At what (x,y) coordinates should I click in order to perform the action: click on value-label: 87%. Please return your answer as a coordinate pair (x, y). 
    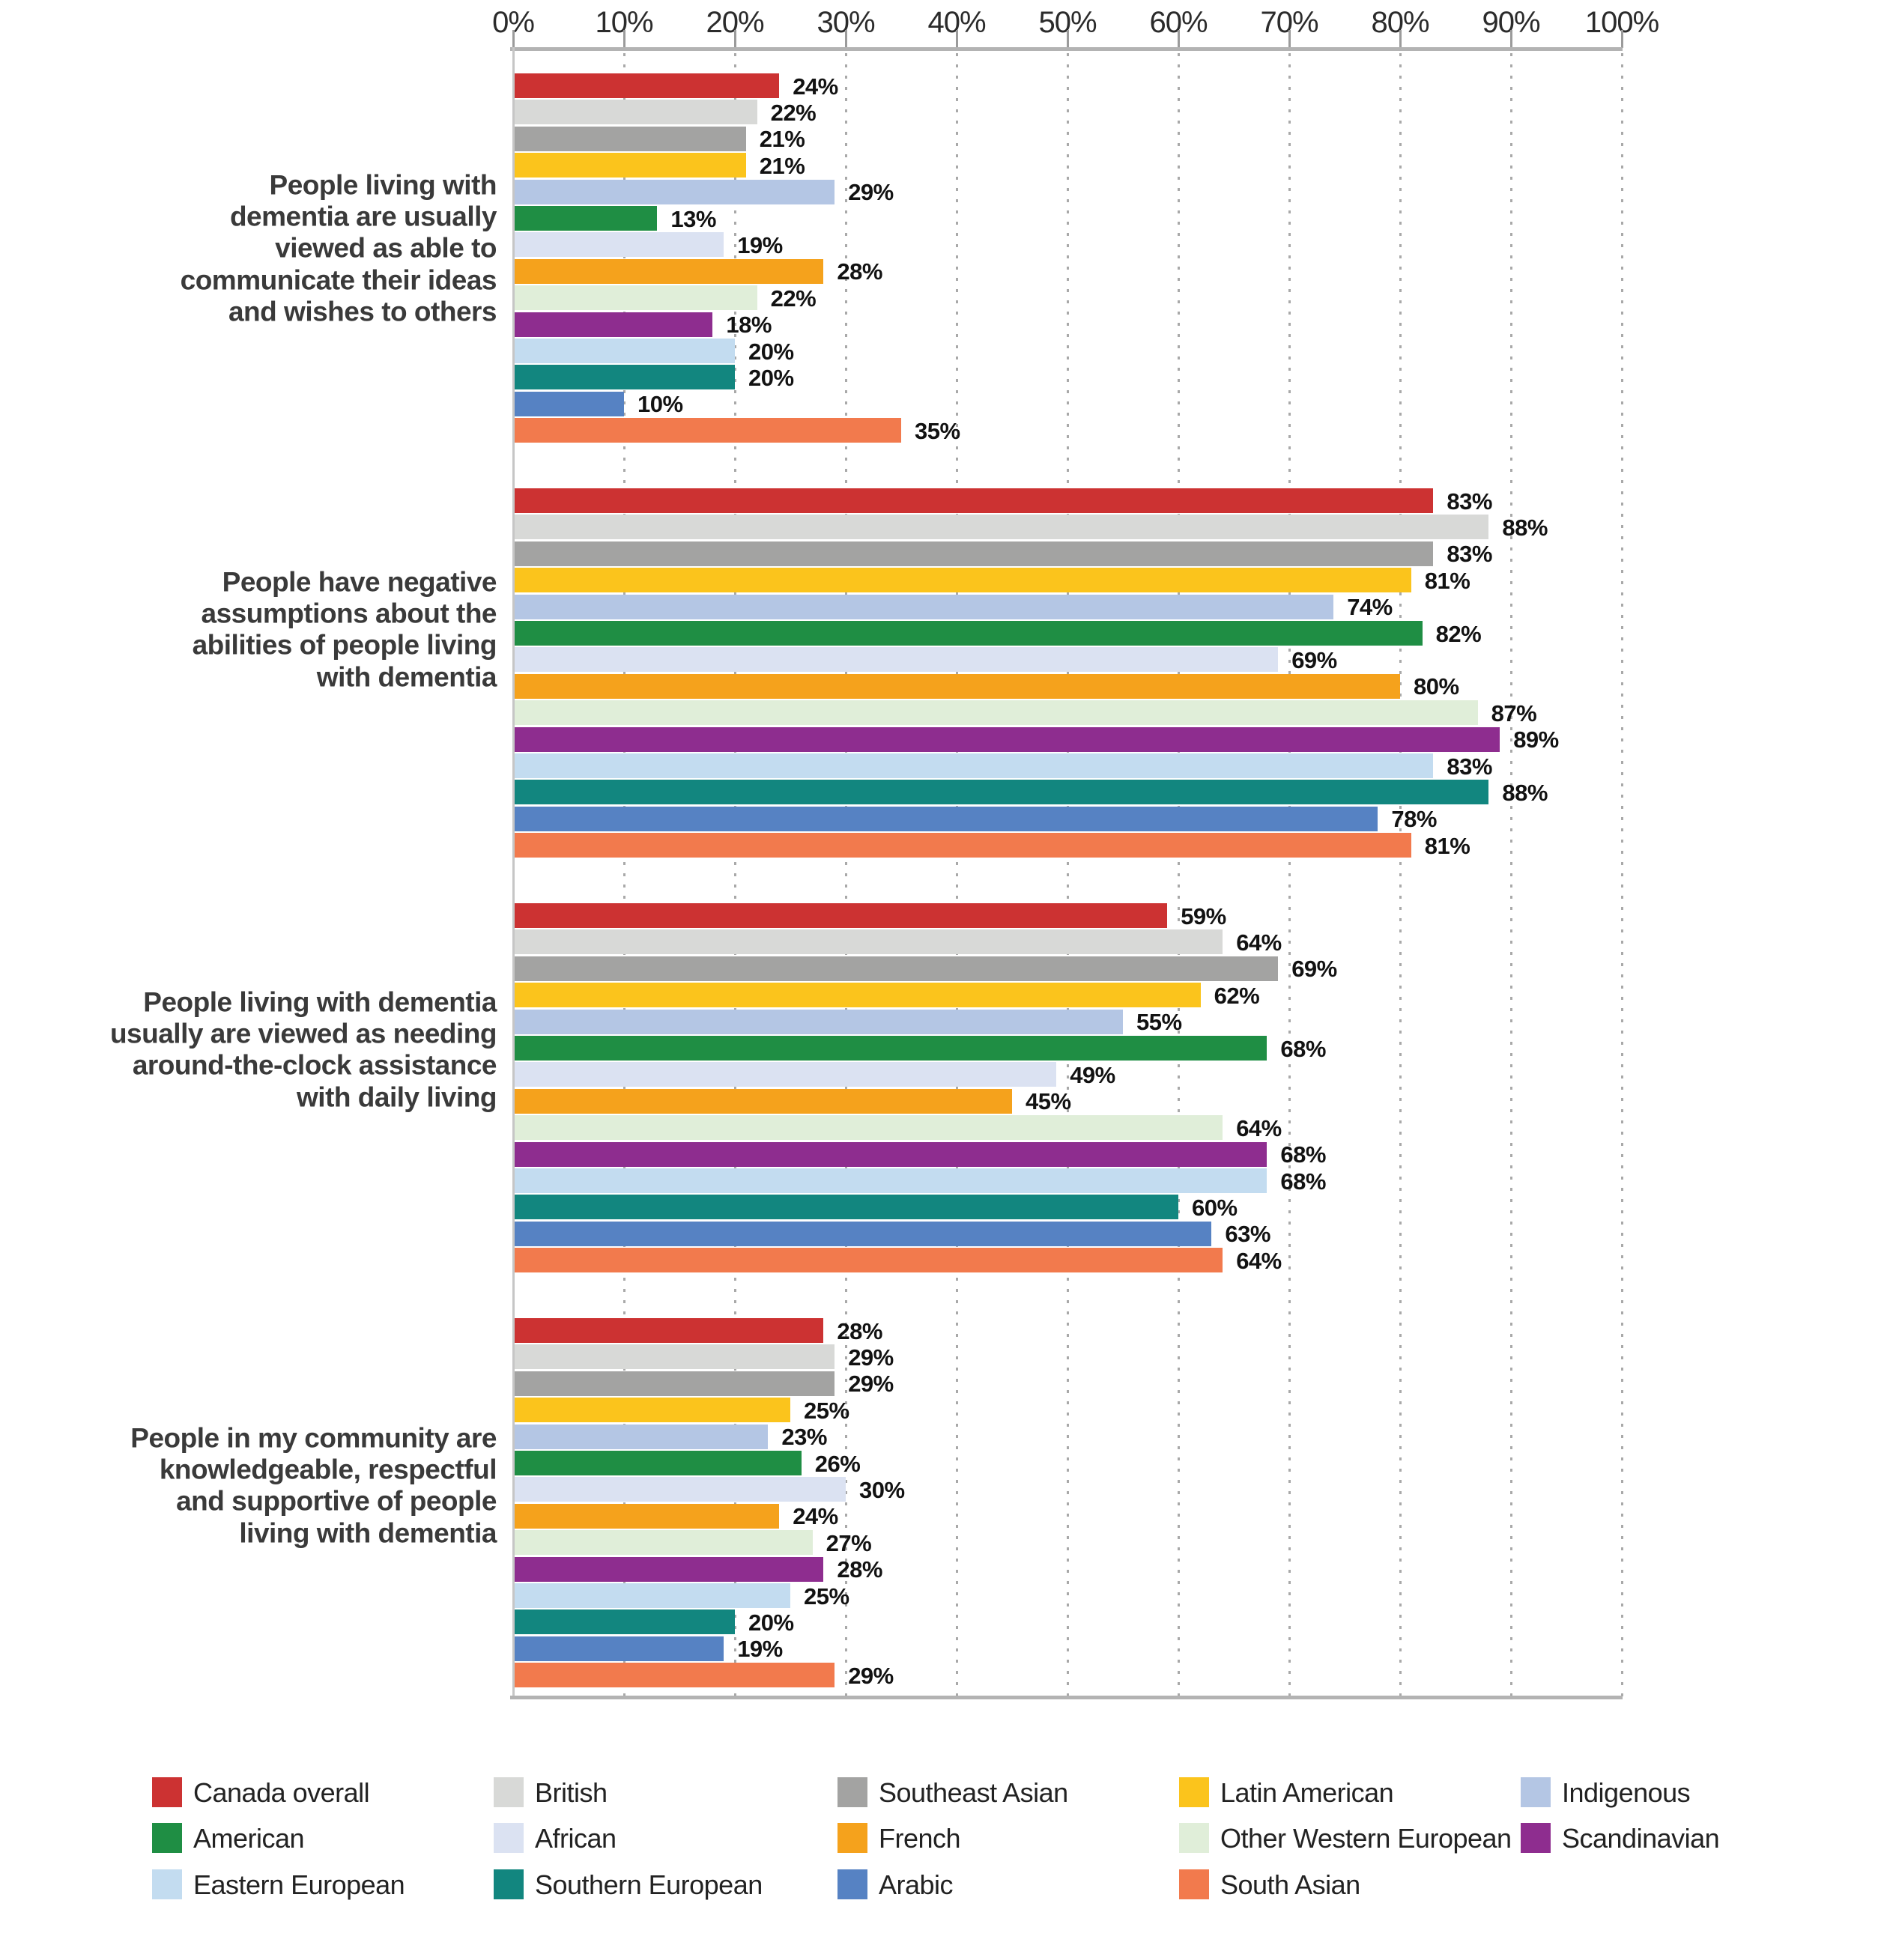
    Looking at the image, I should click on (1514, 713).